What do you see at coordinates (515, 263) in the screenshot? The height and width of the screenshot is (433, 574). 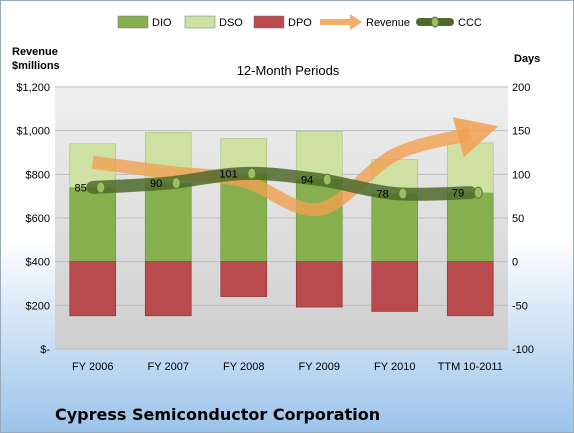 I see `right-tick-label: 0` at bounding box center [515, 263].